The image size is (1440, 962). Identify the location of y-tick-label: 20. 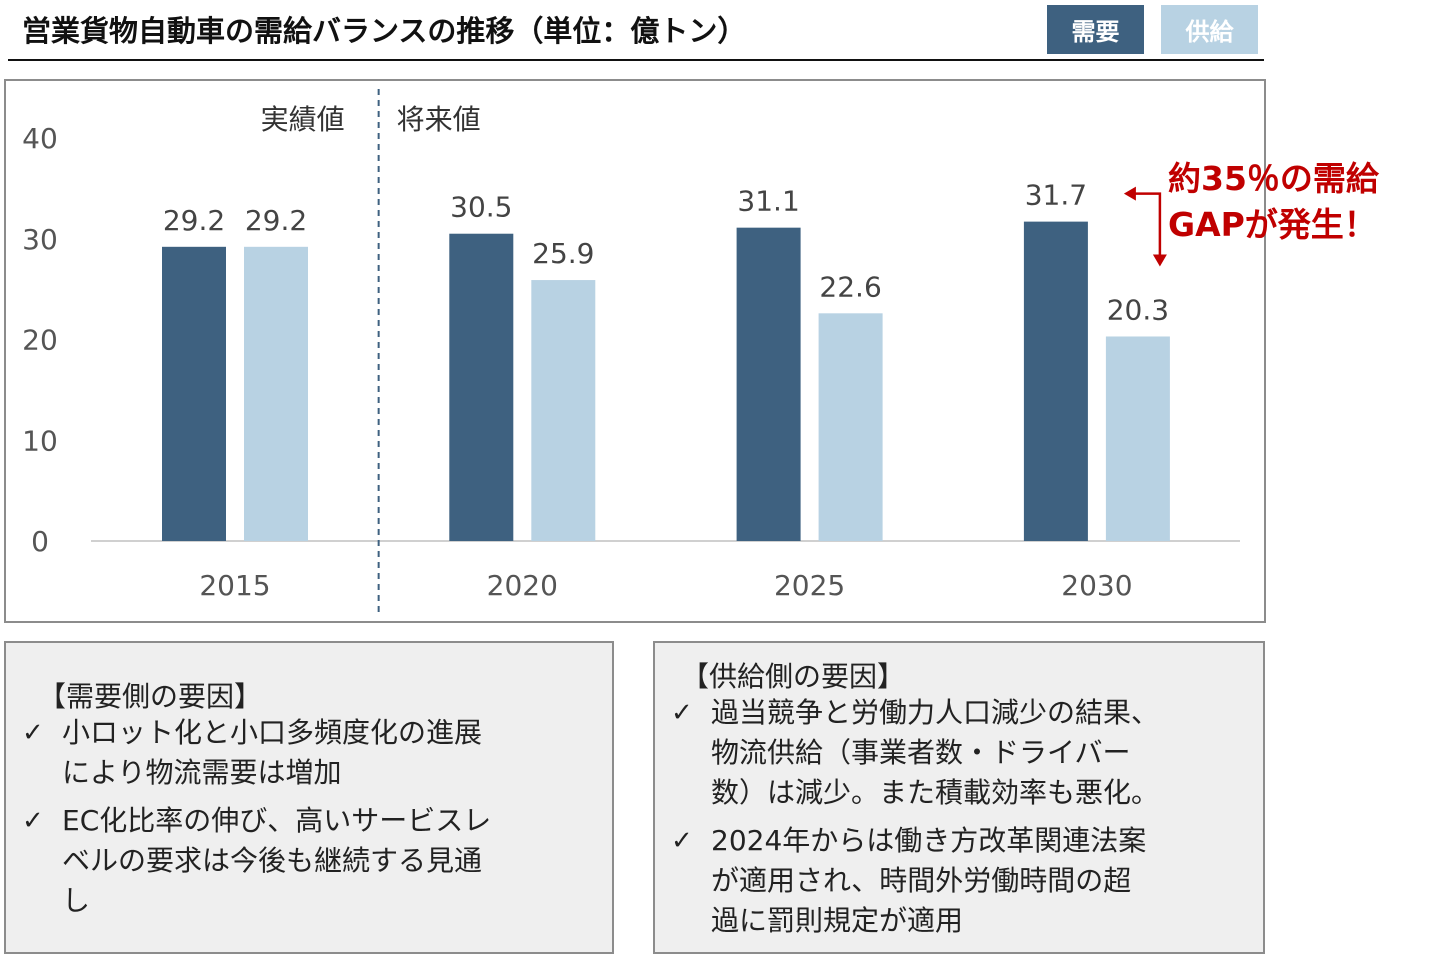
(40, 340).